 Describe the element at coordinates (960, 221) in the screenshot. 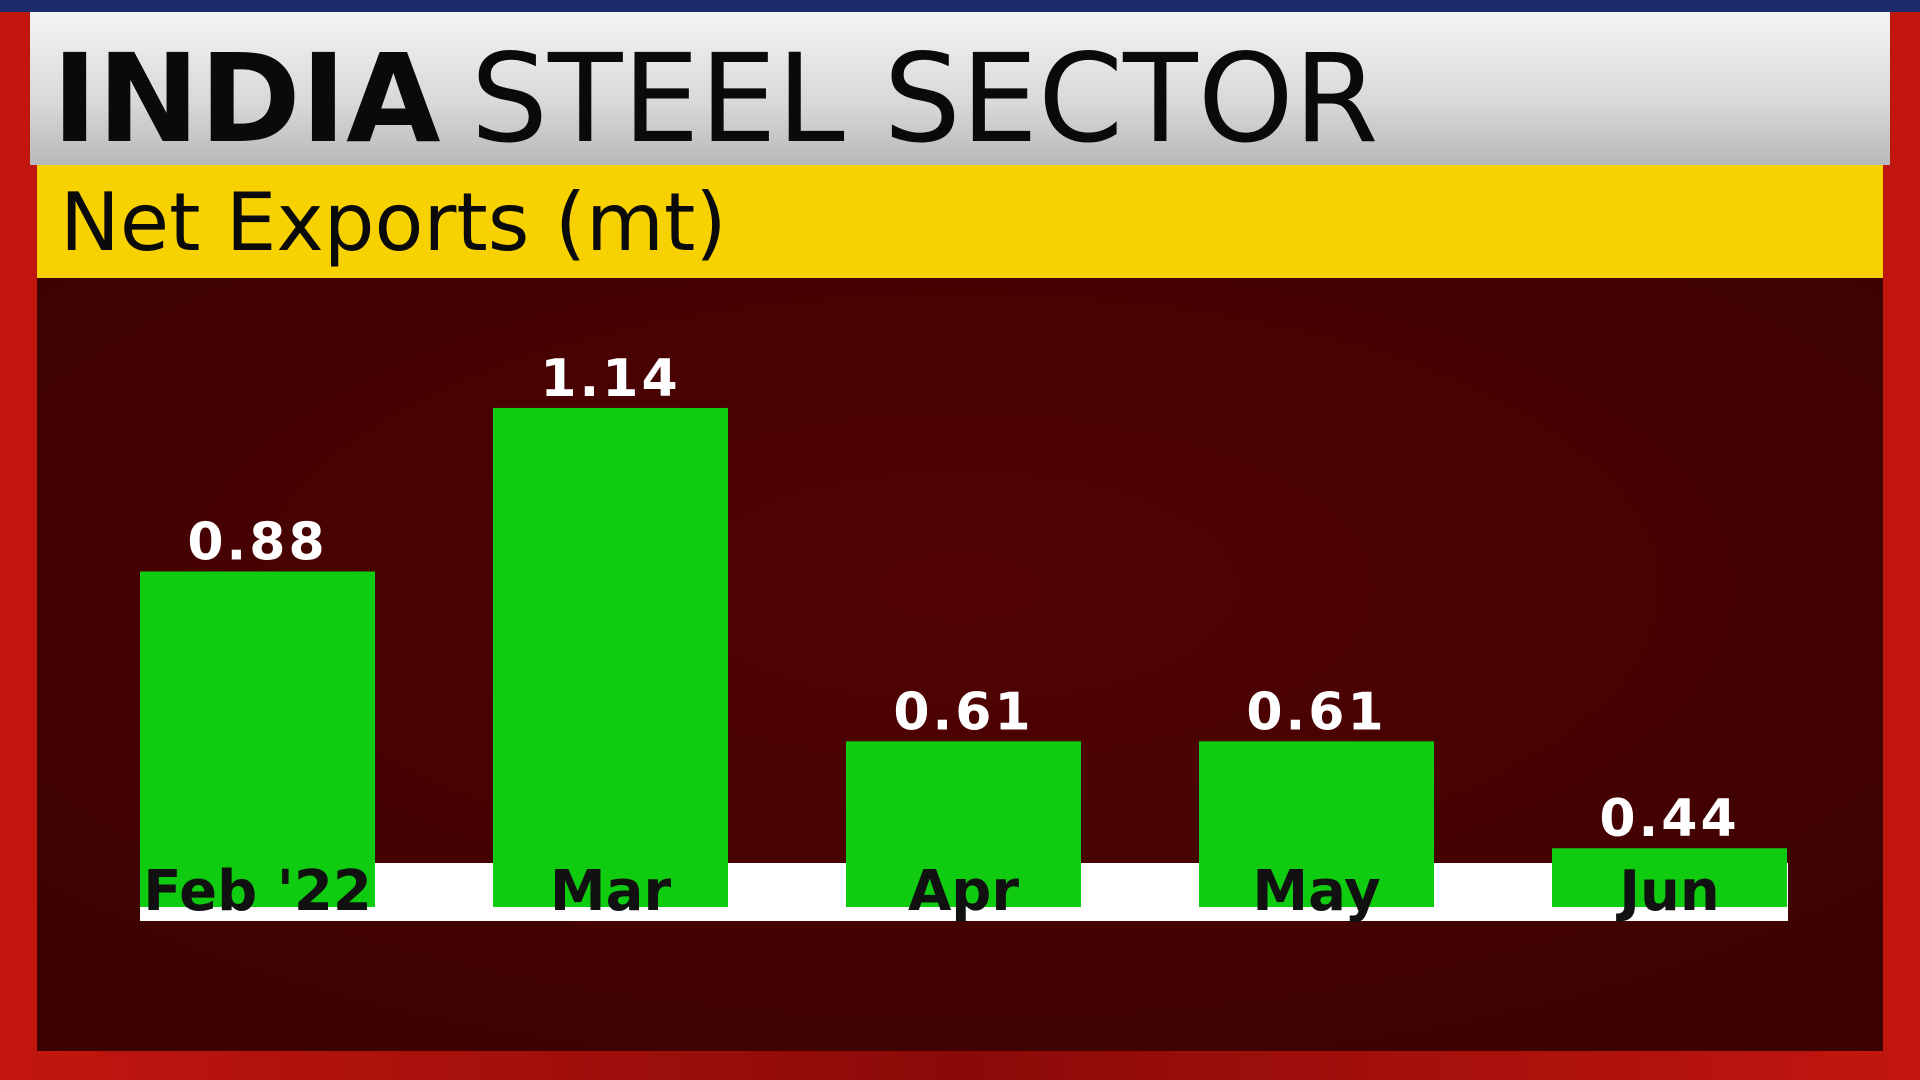

I see `subtitle-bar` at that location.